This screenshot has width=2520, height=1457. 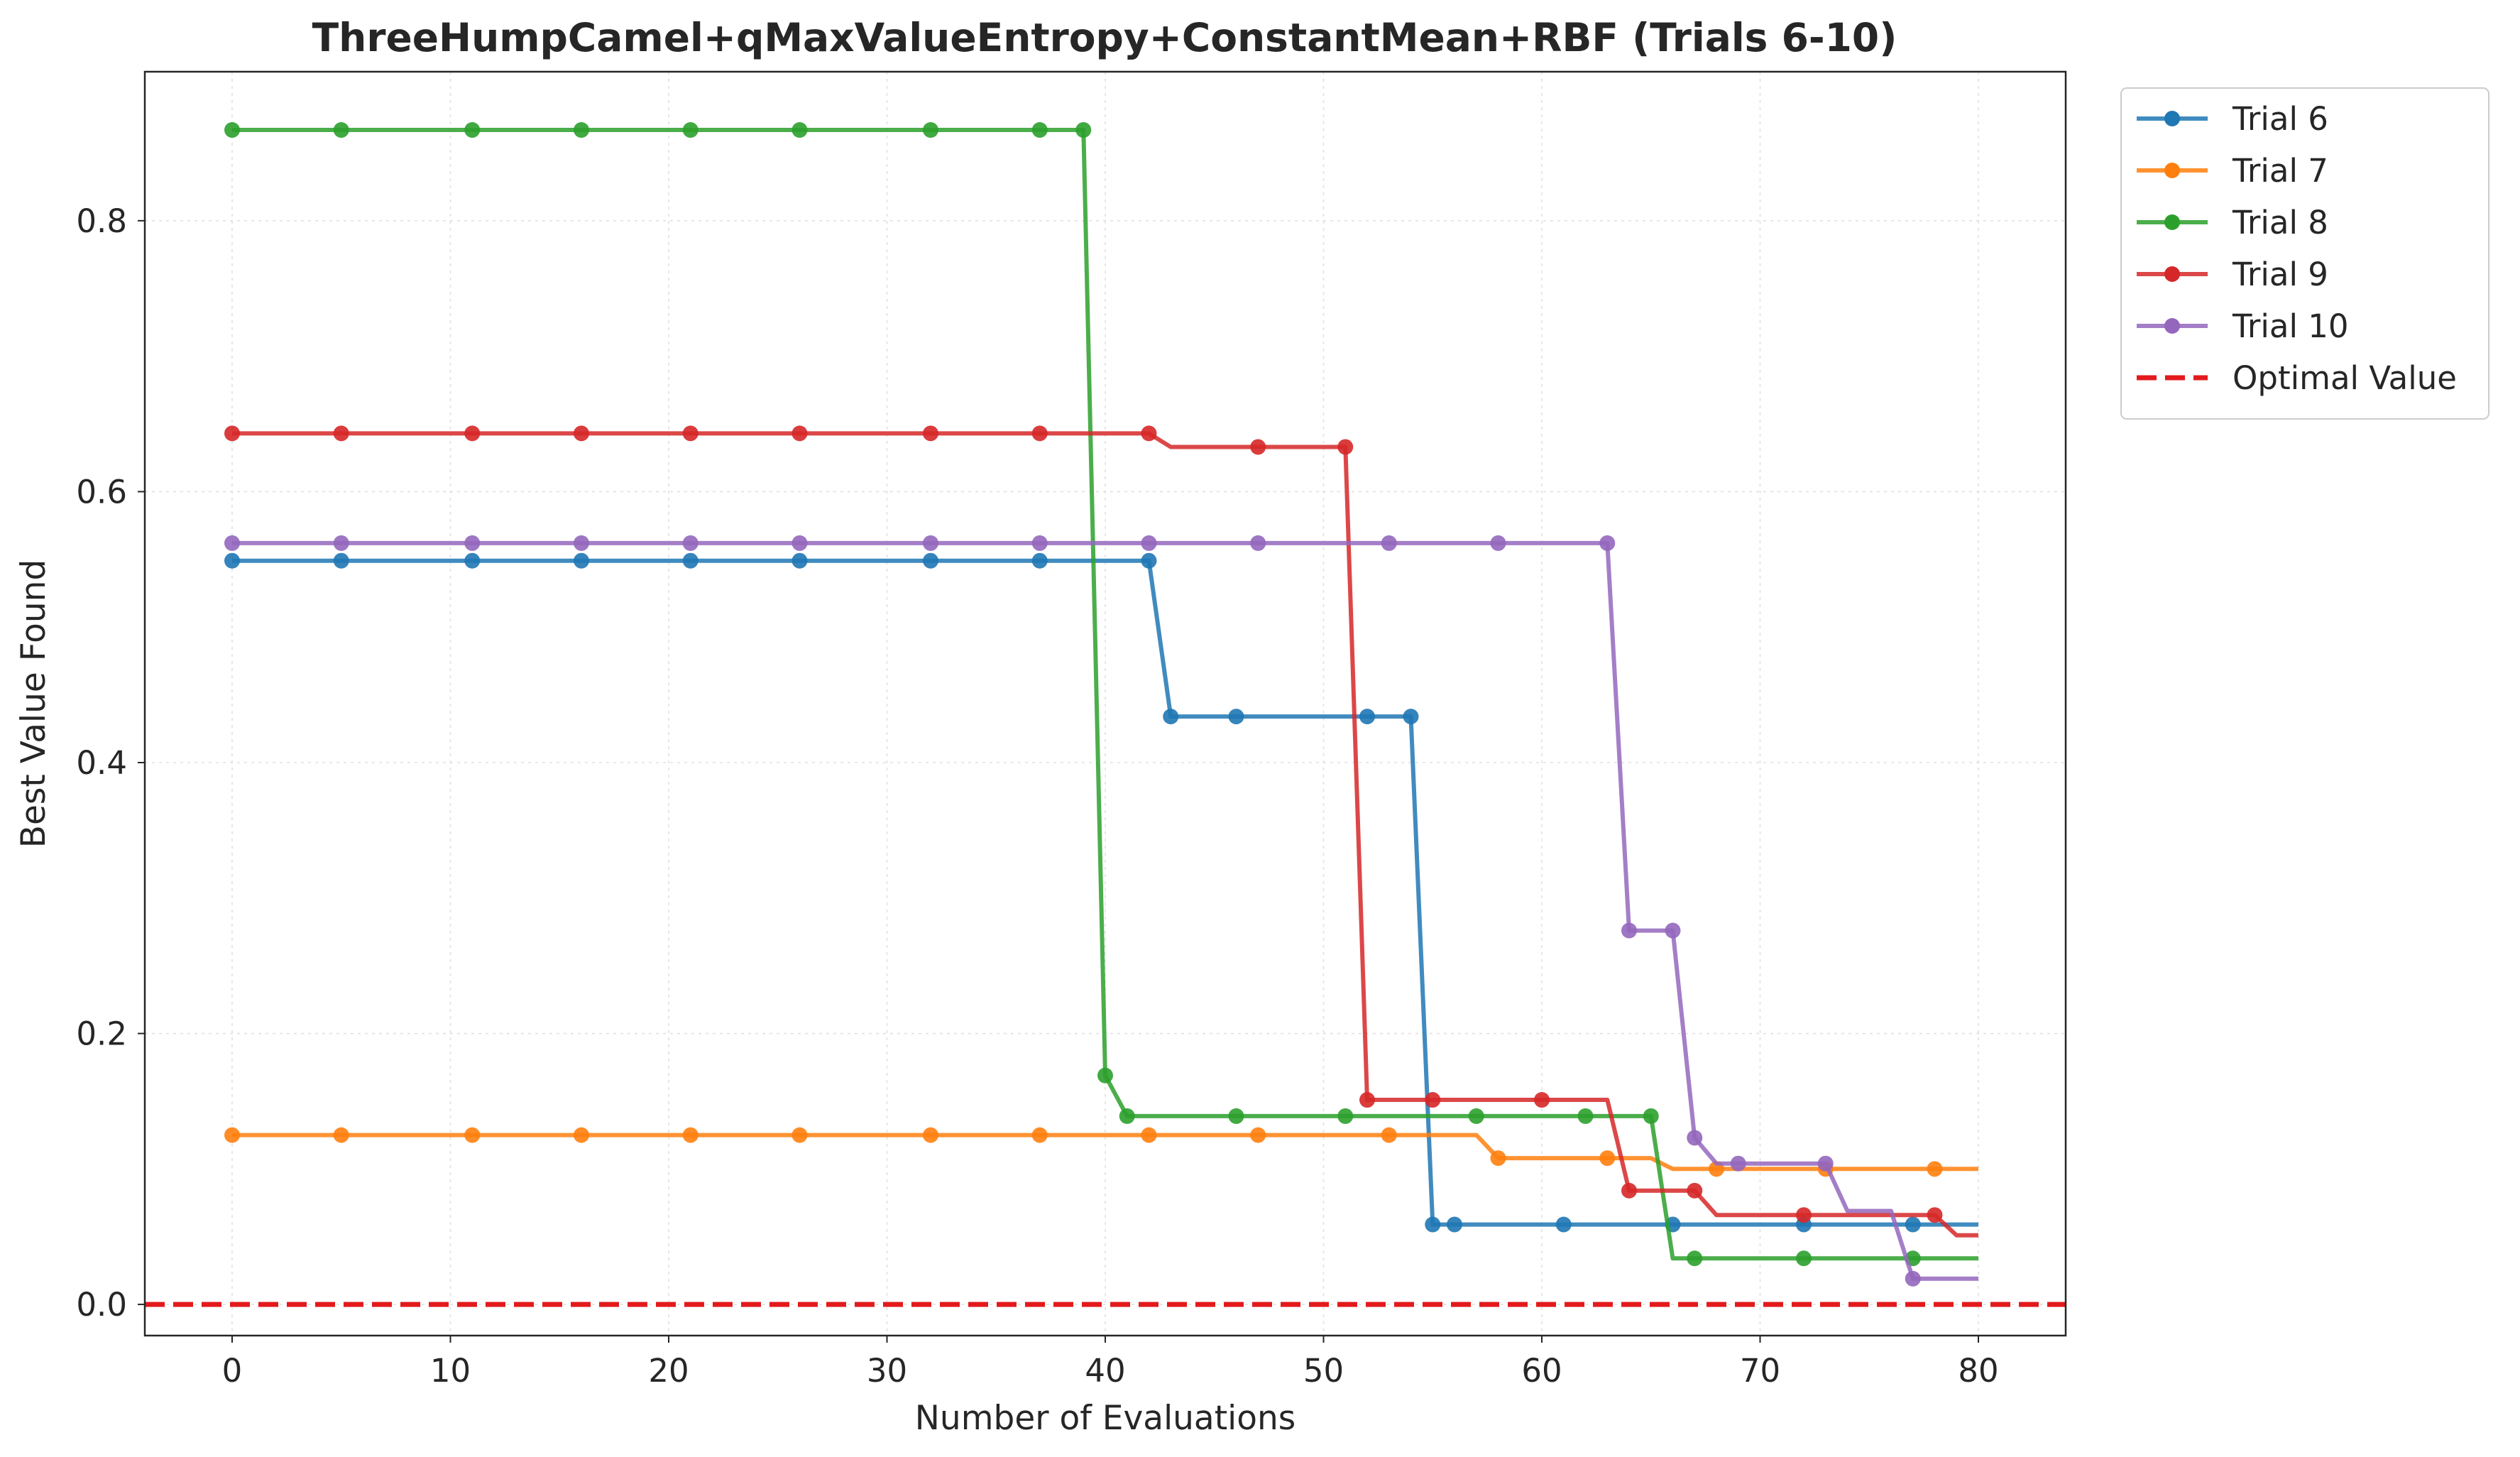 I want to click on x-tick-label: 60, so click(x=1542, y=1371).